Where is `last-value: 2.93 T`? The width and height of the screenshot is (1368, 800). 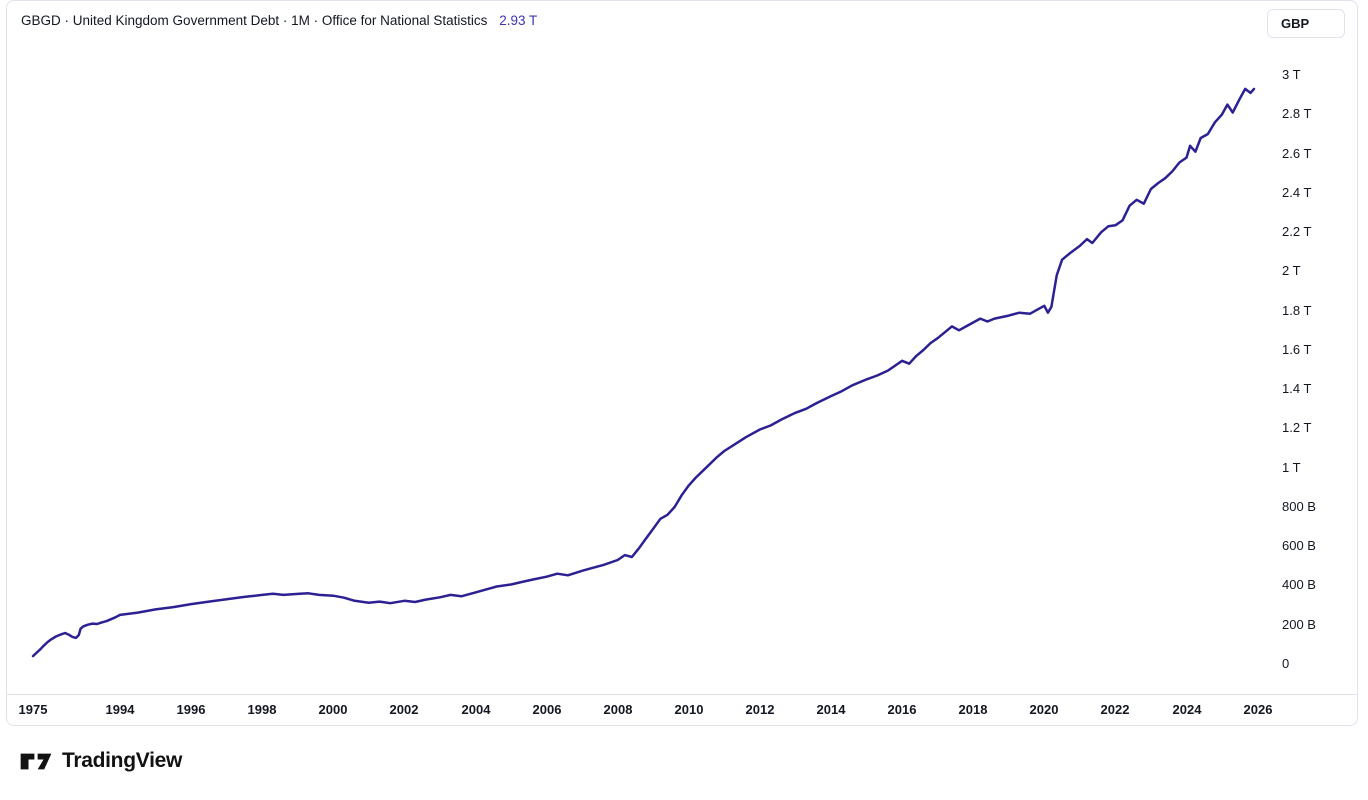 last-value: 2.93 T is located at coordinates (518, 20).